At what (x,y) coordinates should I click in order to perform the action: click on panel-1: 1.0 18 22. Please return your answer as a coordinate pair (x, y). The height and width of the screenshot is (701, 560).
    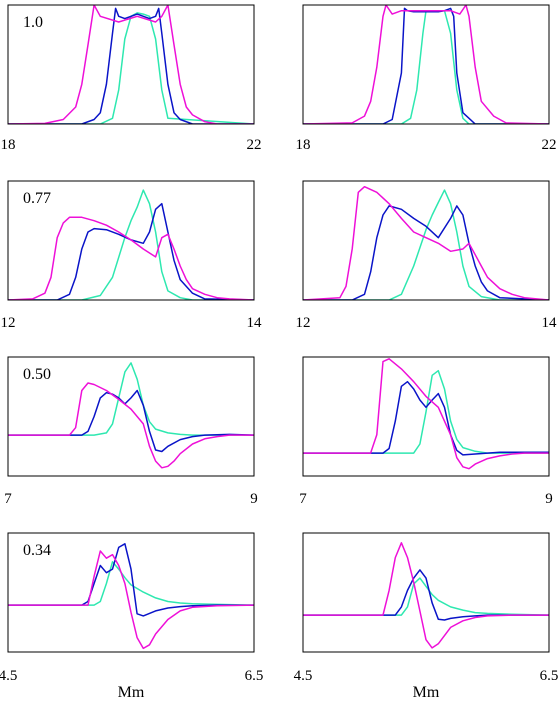
    Looking at the image, I should click on (131, 78).